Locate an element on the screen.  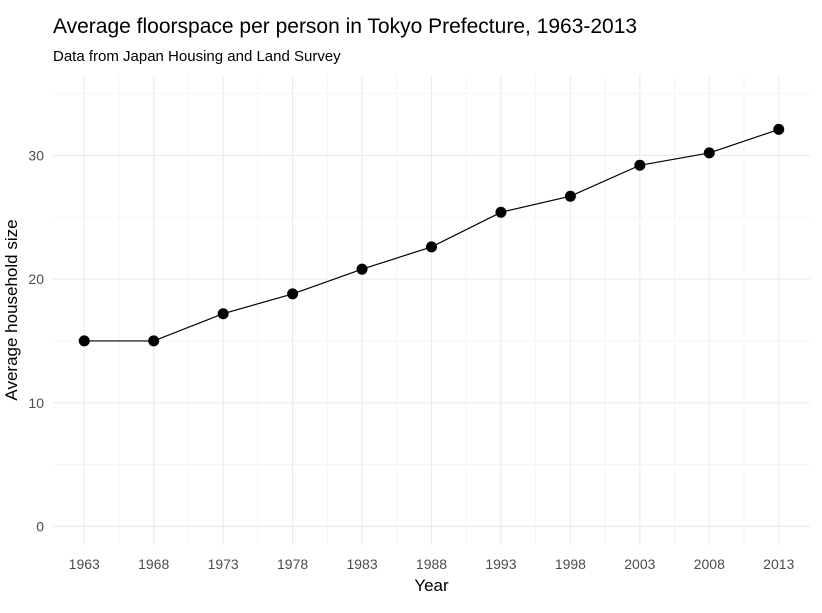
y-tick-label: 30 is located at coordinates (36, 155).